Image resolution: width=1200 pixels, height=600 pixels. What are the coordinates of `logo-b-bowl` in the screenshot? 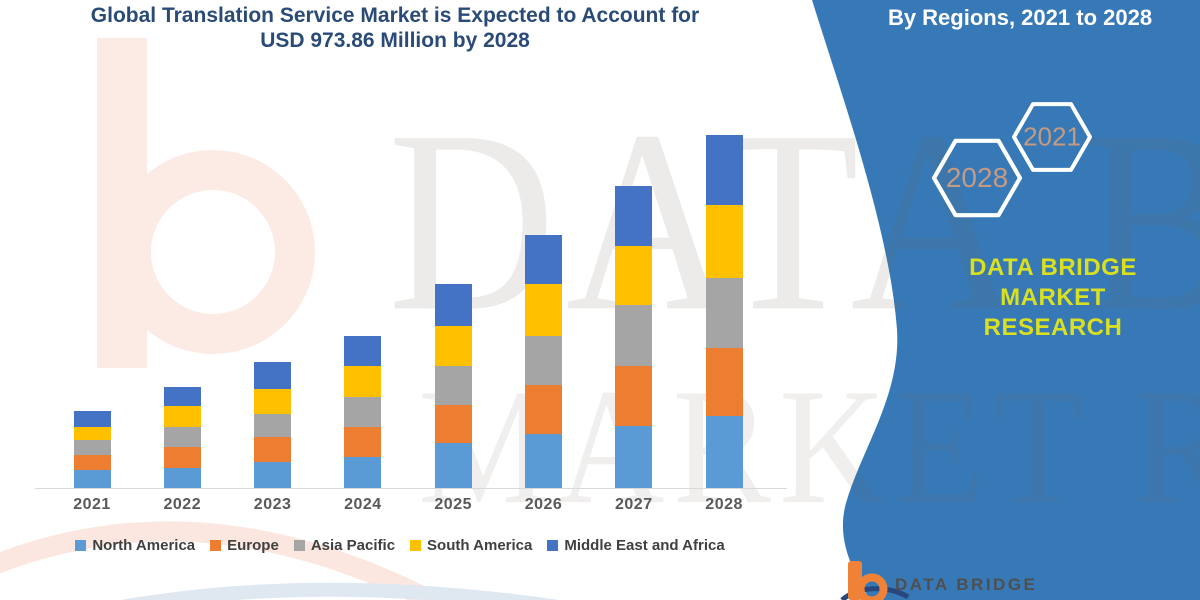 It's located at (872, 586).